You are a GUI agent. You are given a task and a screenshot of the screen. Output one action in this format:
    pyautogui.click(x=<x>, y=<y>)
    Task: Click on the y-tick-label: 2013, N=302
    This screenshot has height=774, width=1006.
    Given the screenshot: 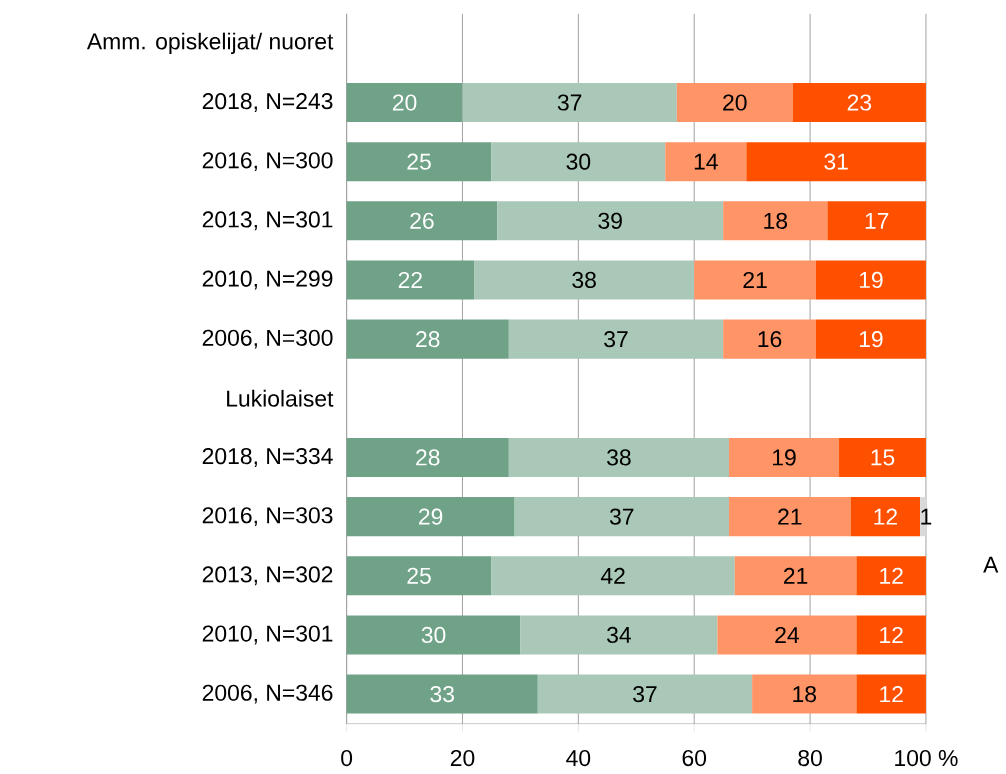 What is the action you would take?
    pyautogui.click(x=267, y=576)
    